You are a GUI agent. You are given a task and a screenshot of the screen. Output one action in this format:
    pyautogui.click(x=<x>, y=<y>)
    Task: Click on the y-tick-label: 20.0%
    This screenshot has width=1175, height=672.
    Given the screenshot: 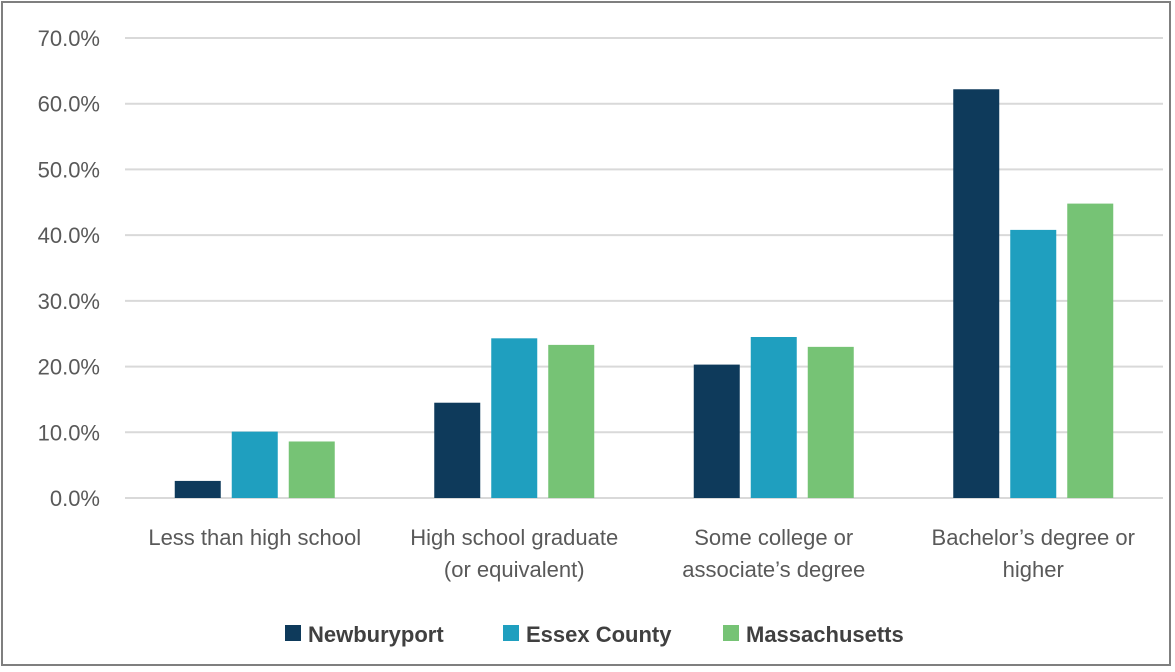 What is the action you would take?
    pyautogui.click(x=69, y=367)
    